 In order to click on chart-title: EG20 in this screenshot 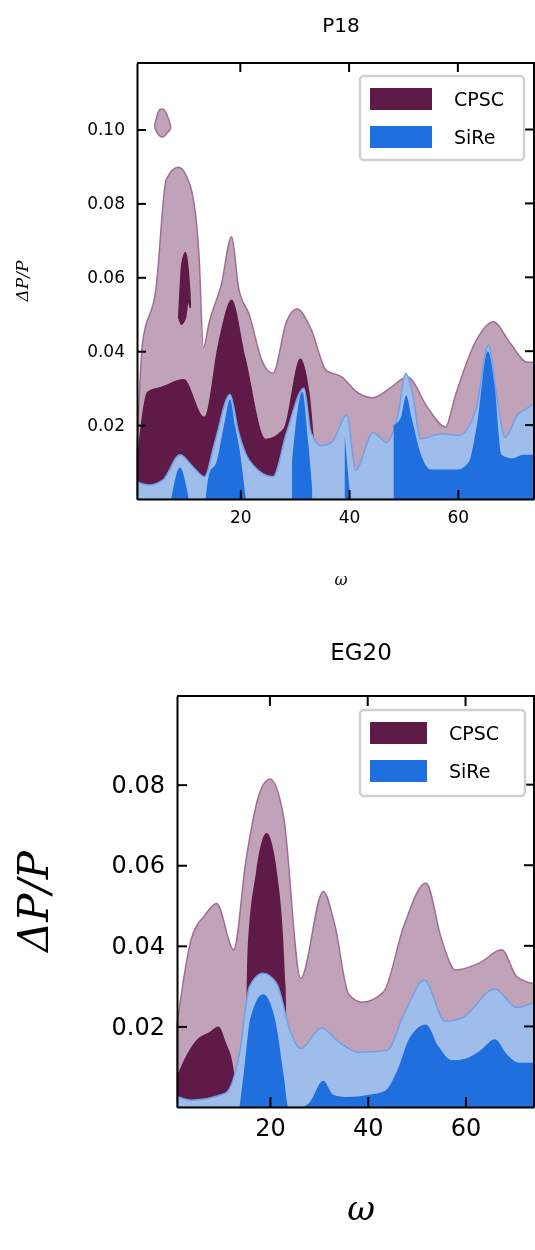, I will do `click(361, 652)`.